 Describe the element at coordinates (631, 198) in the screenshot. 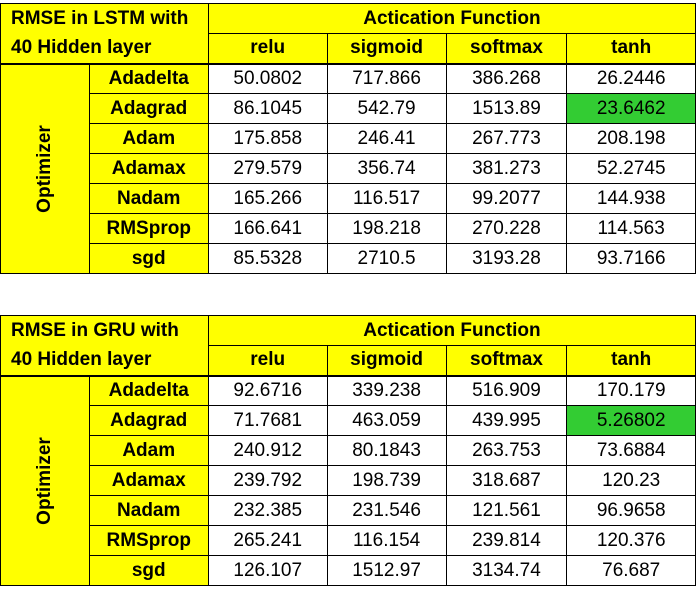

I see `value-cell: 144.938` at that location.